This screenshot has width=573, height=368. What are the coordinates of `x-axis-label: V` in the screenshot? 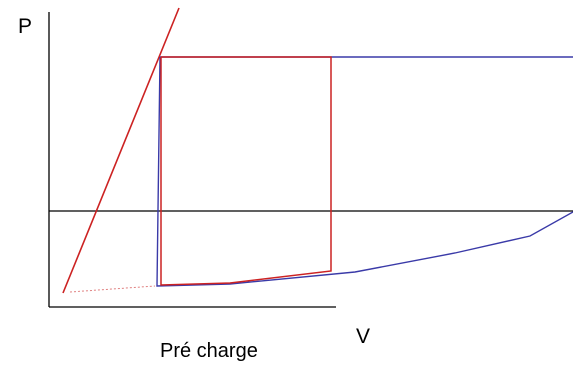 It's located at (363, 336).